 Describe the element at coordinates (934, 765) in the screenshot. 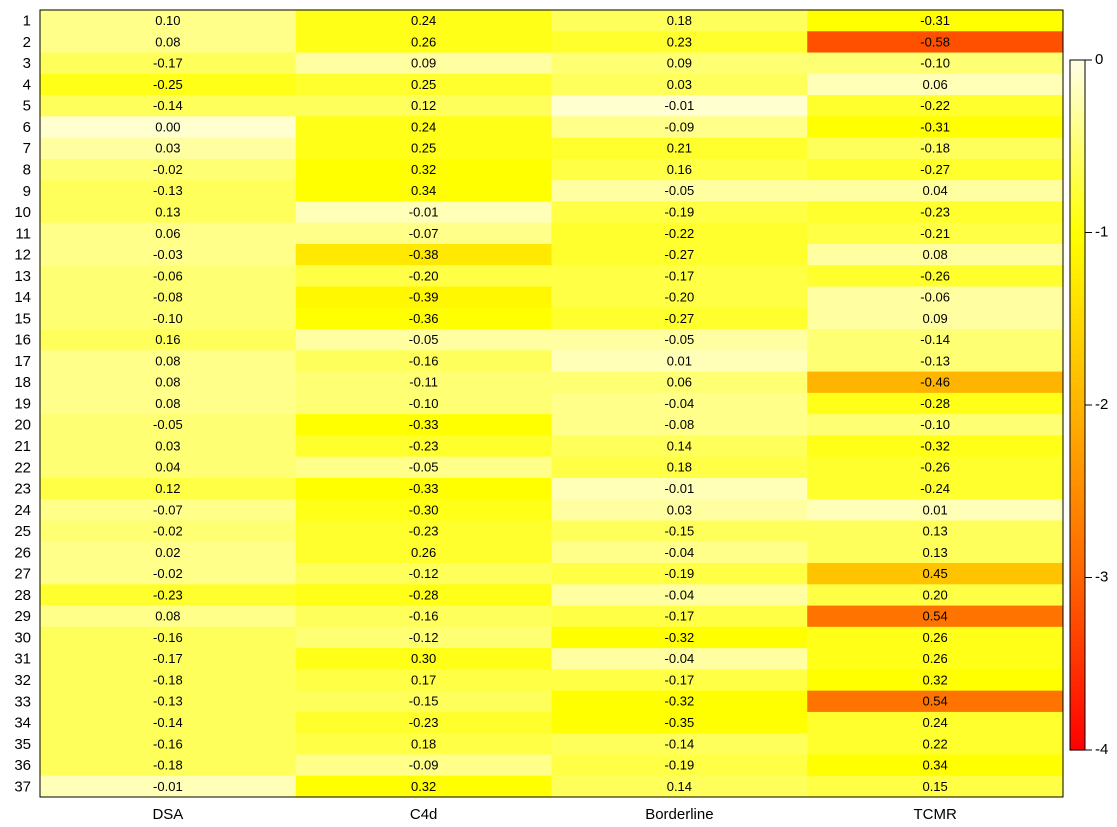

I see `cell-label: 0.34` at that location.